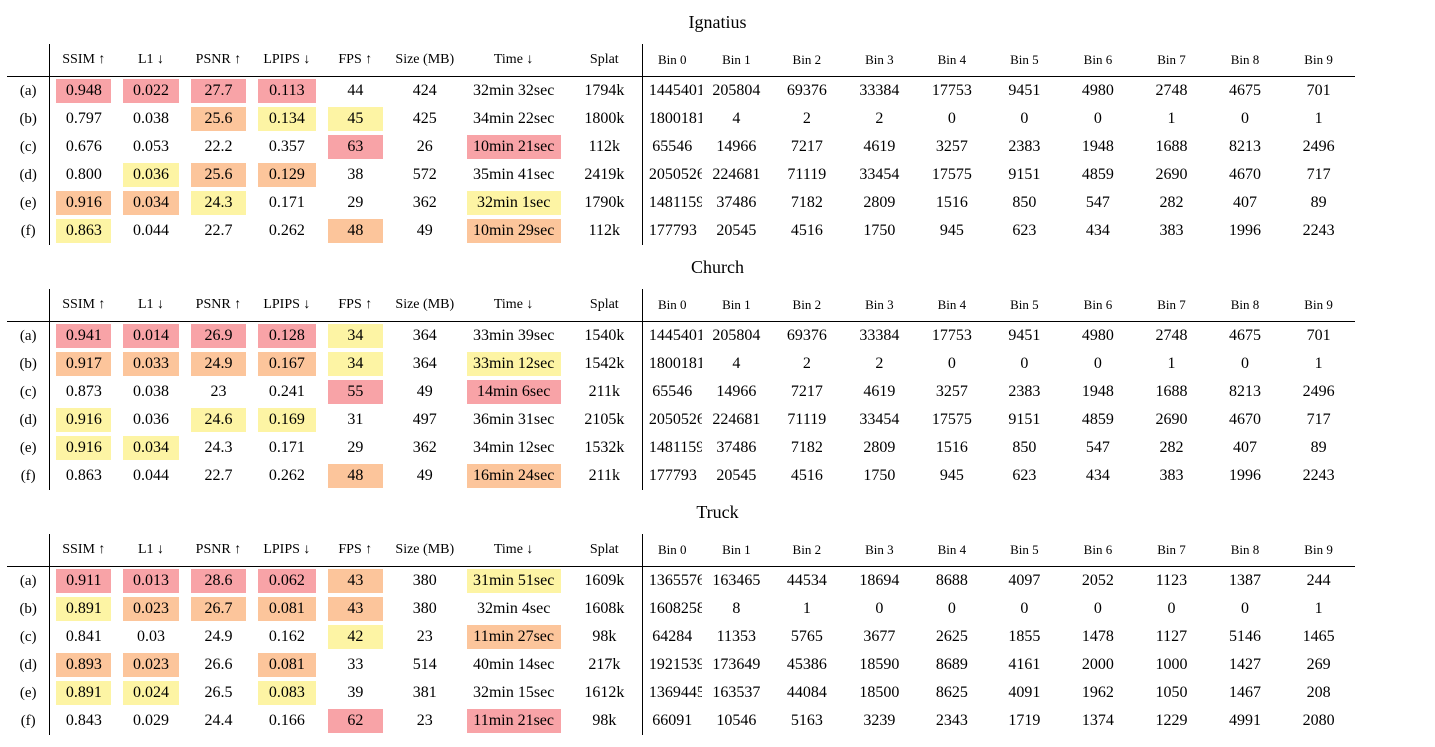 Image resolution: width=1435 pixels, height=747 pixels. I want to click on cell-value: 49, so click(424, 475).